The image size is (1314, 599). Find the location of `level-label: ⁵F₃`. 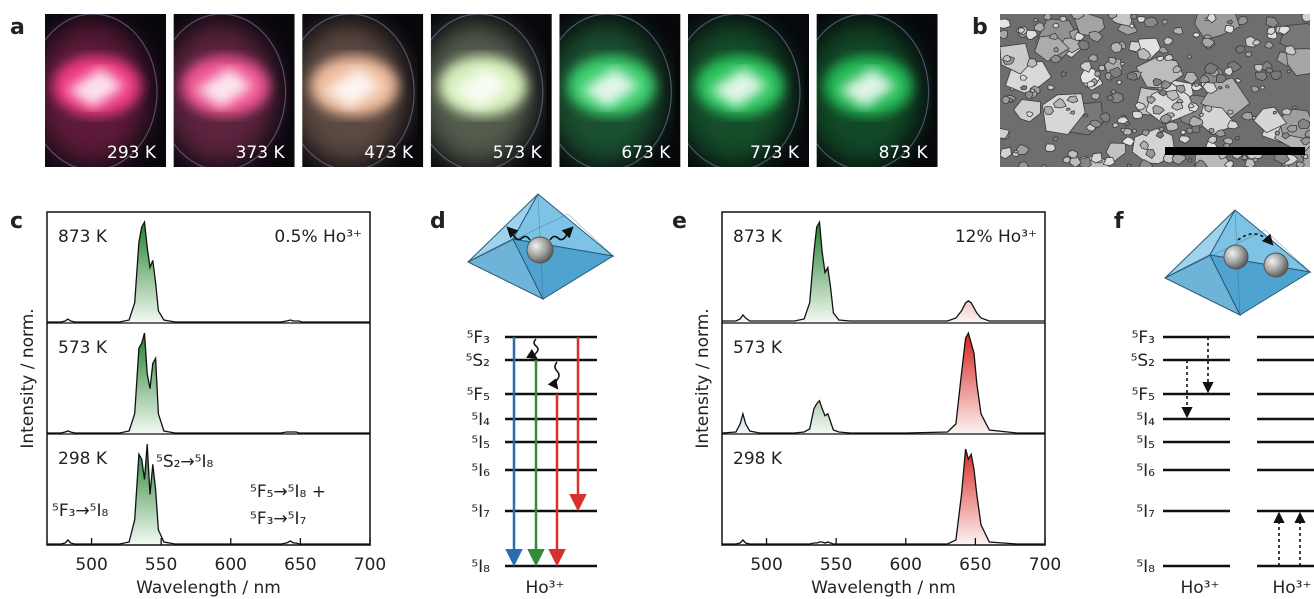

level-label: ⁵F₃ is located at coordinates (1143, 338).